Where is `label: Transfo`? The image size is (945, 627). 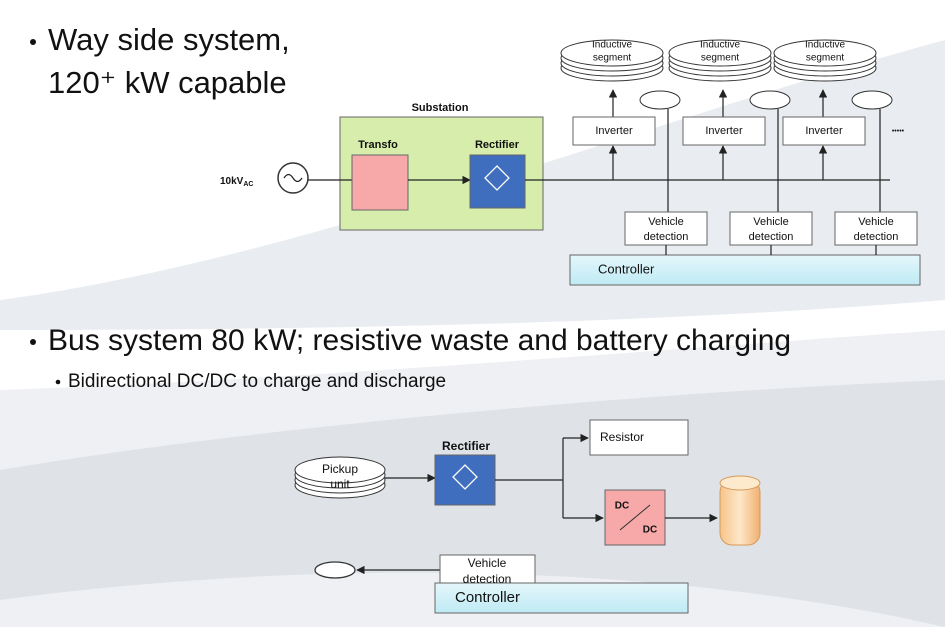 label: Transfo is located at coordinates (378, 145).